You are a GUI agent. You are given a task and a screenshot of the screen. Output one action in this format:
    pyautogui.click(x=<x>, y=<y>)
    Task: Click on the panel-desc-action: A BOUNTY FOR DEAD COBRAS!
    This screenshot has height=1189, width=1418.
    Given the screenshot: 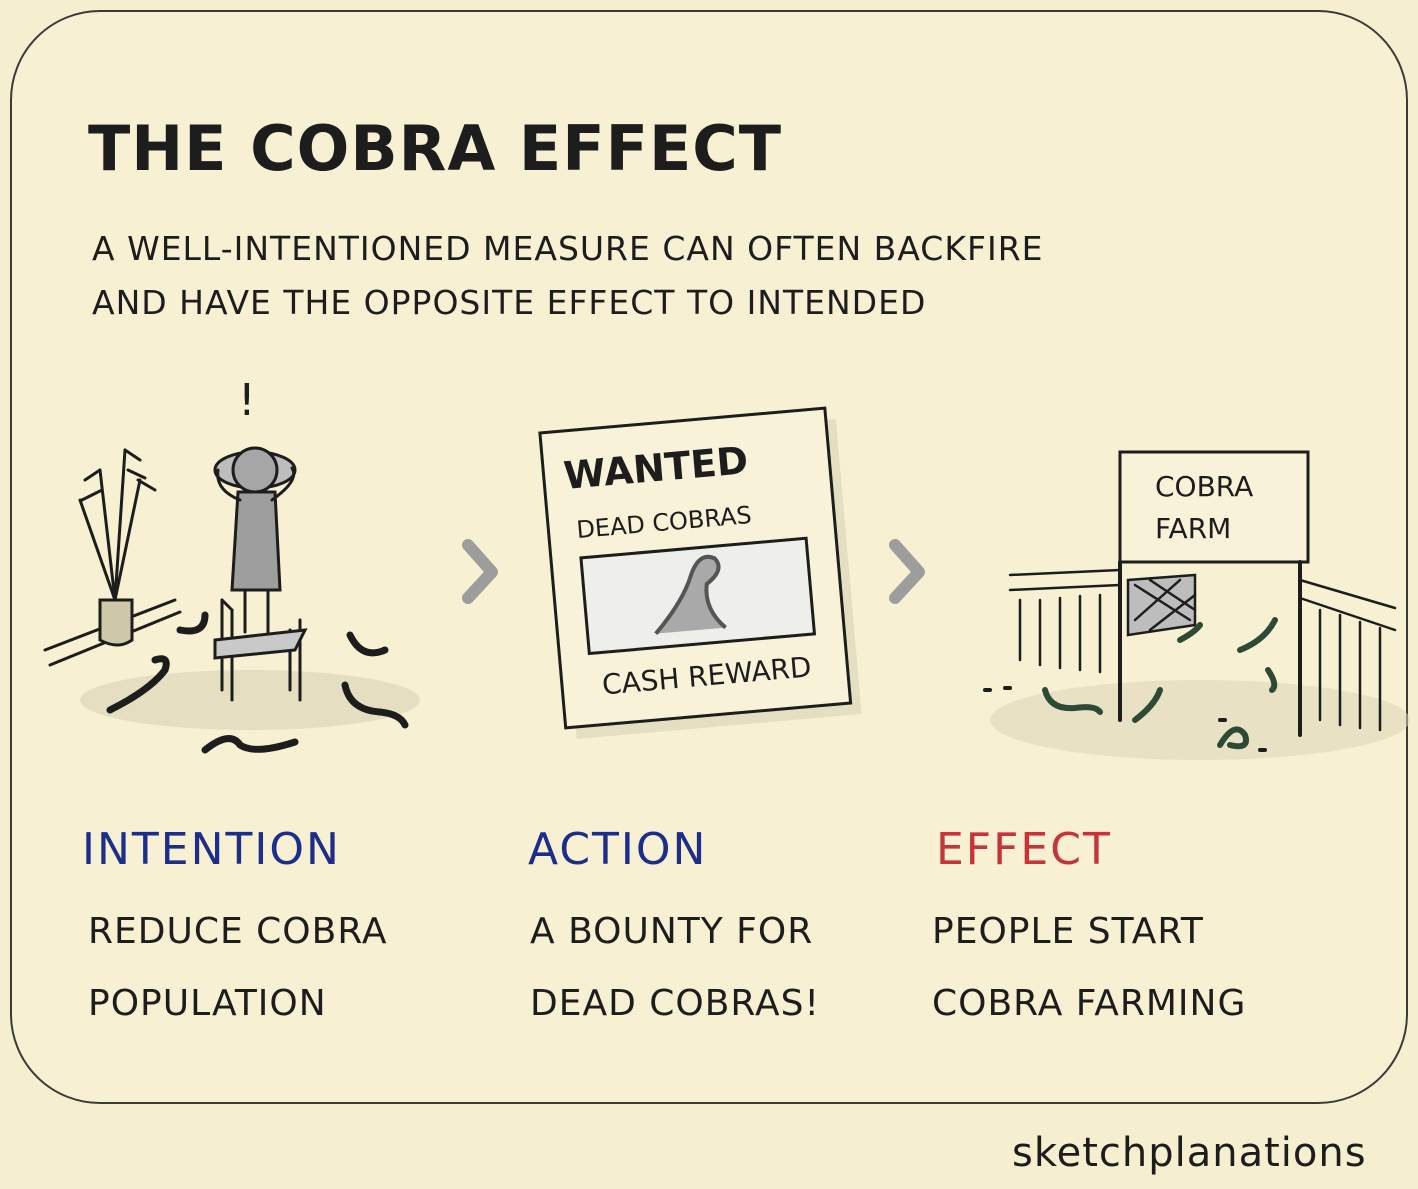 What is the action you would take?
    pyautogui.click(x=675, y=968)
    